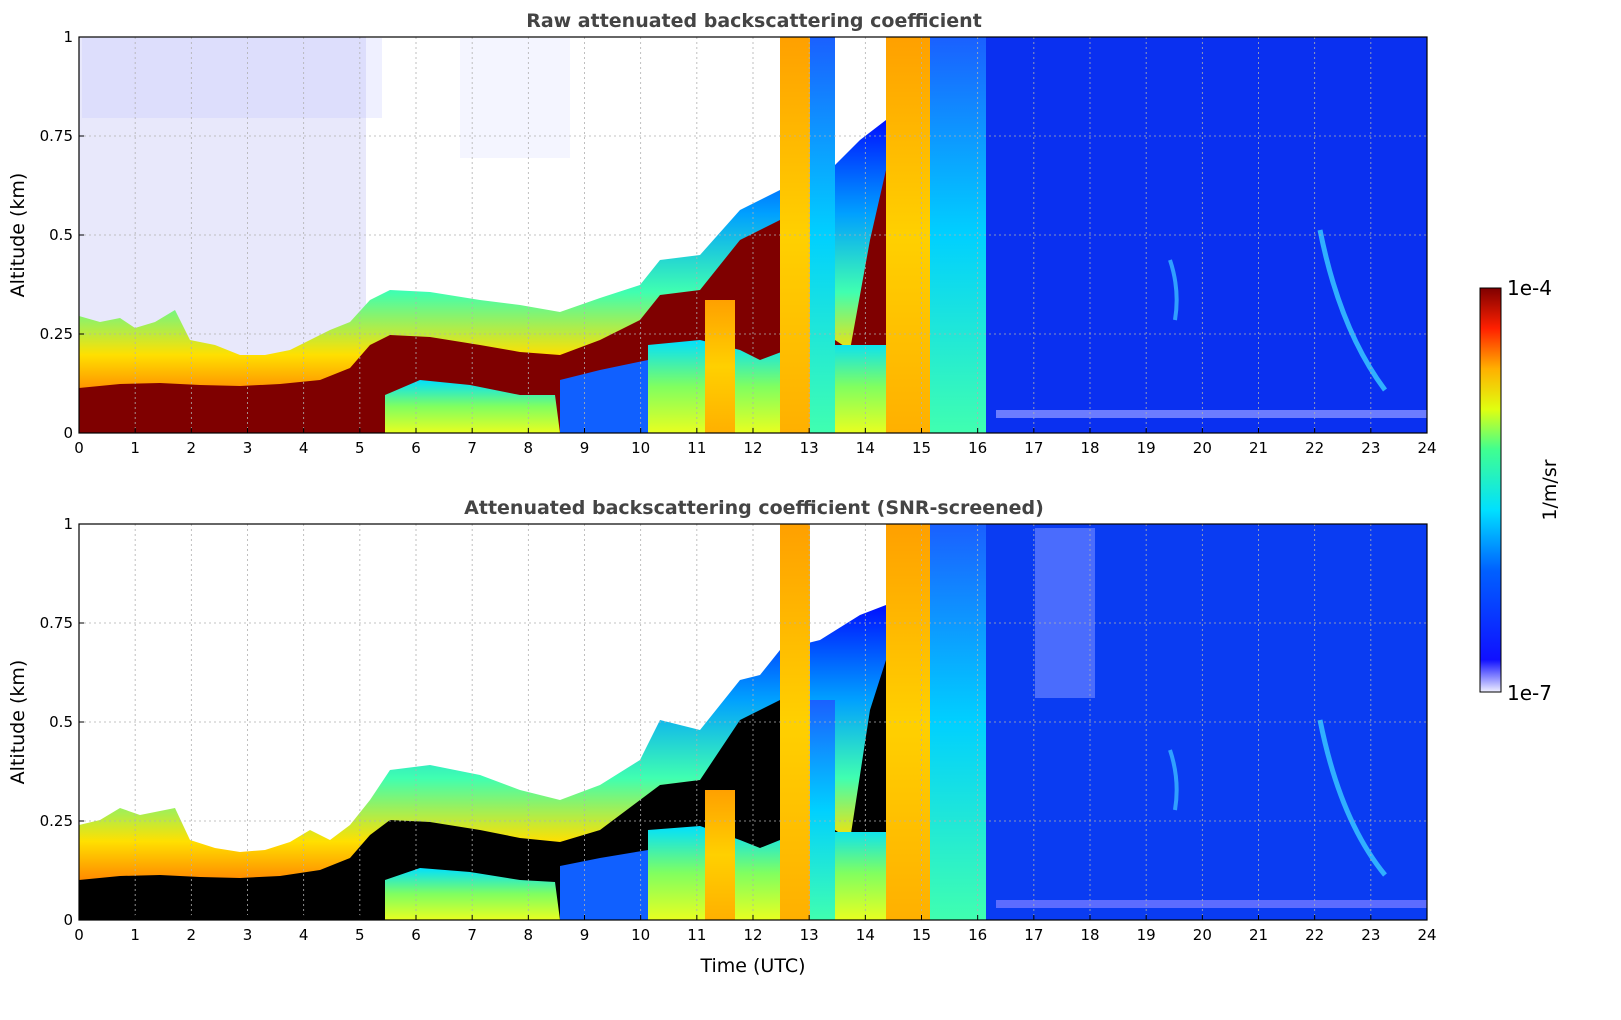 The image size is (1621, 1020). I want to click on panel-1-lower-aerosol, so click(472, 406).